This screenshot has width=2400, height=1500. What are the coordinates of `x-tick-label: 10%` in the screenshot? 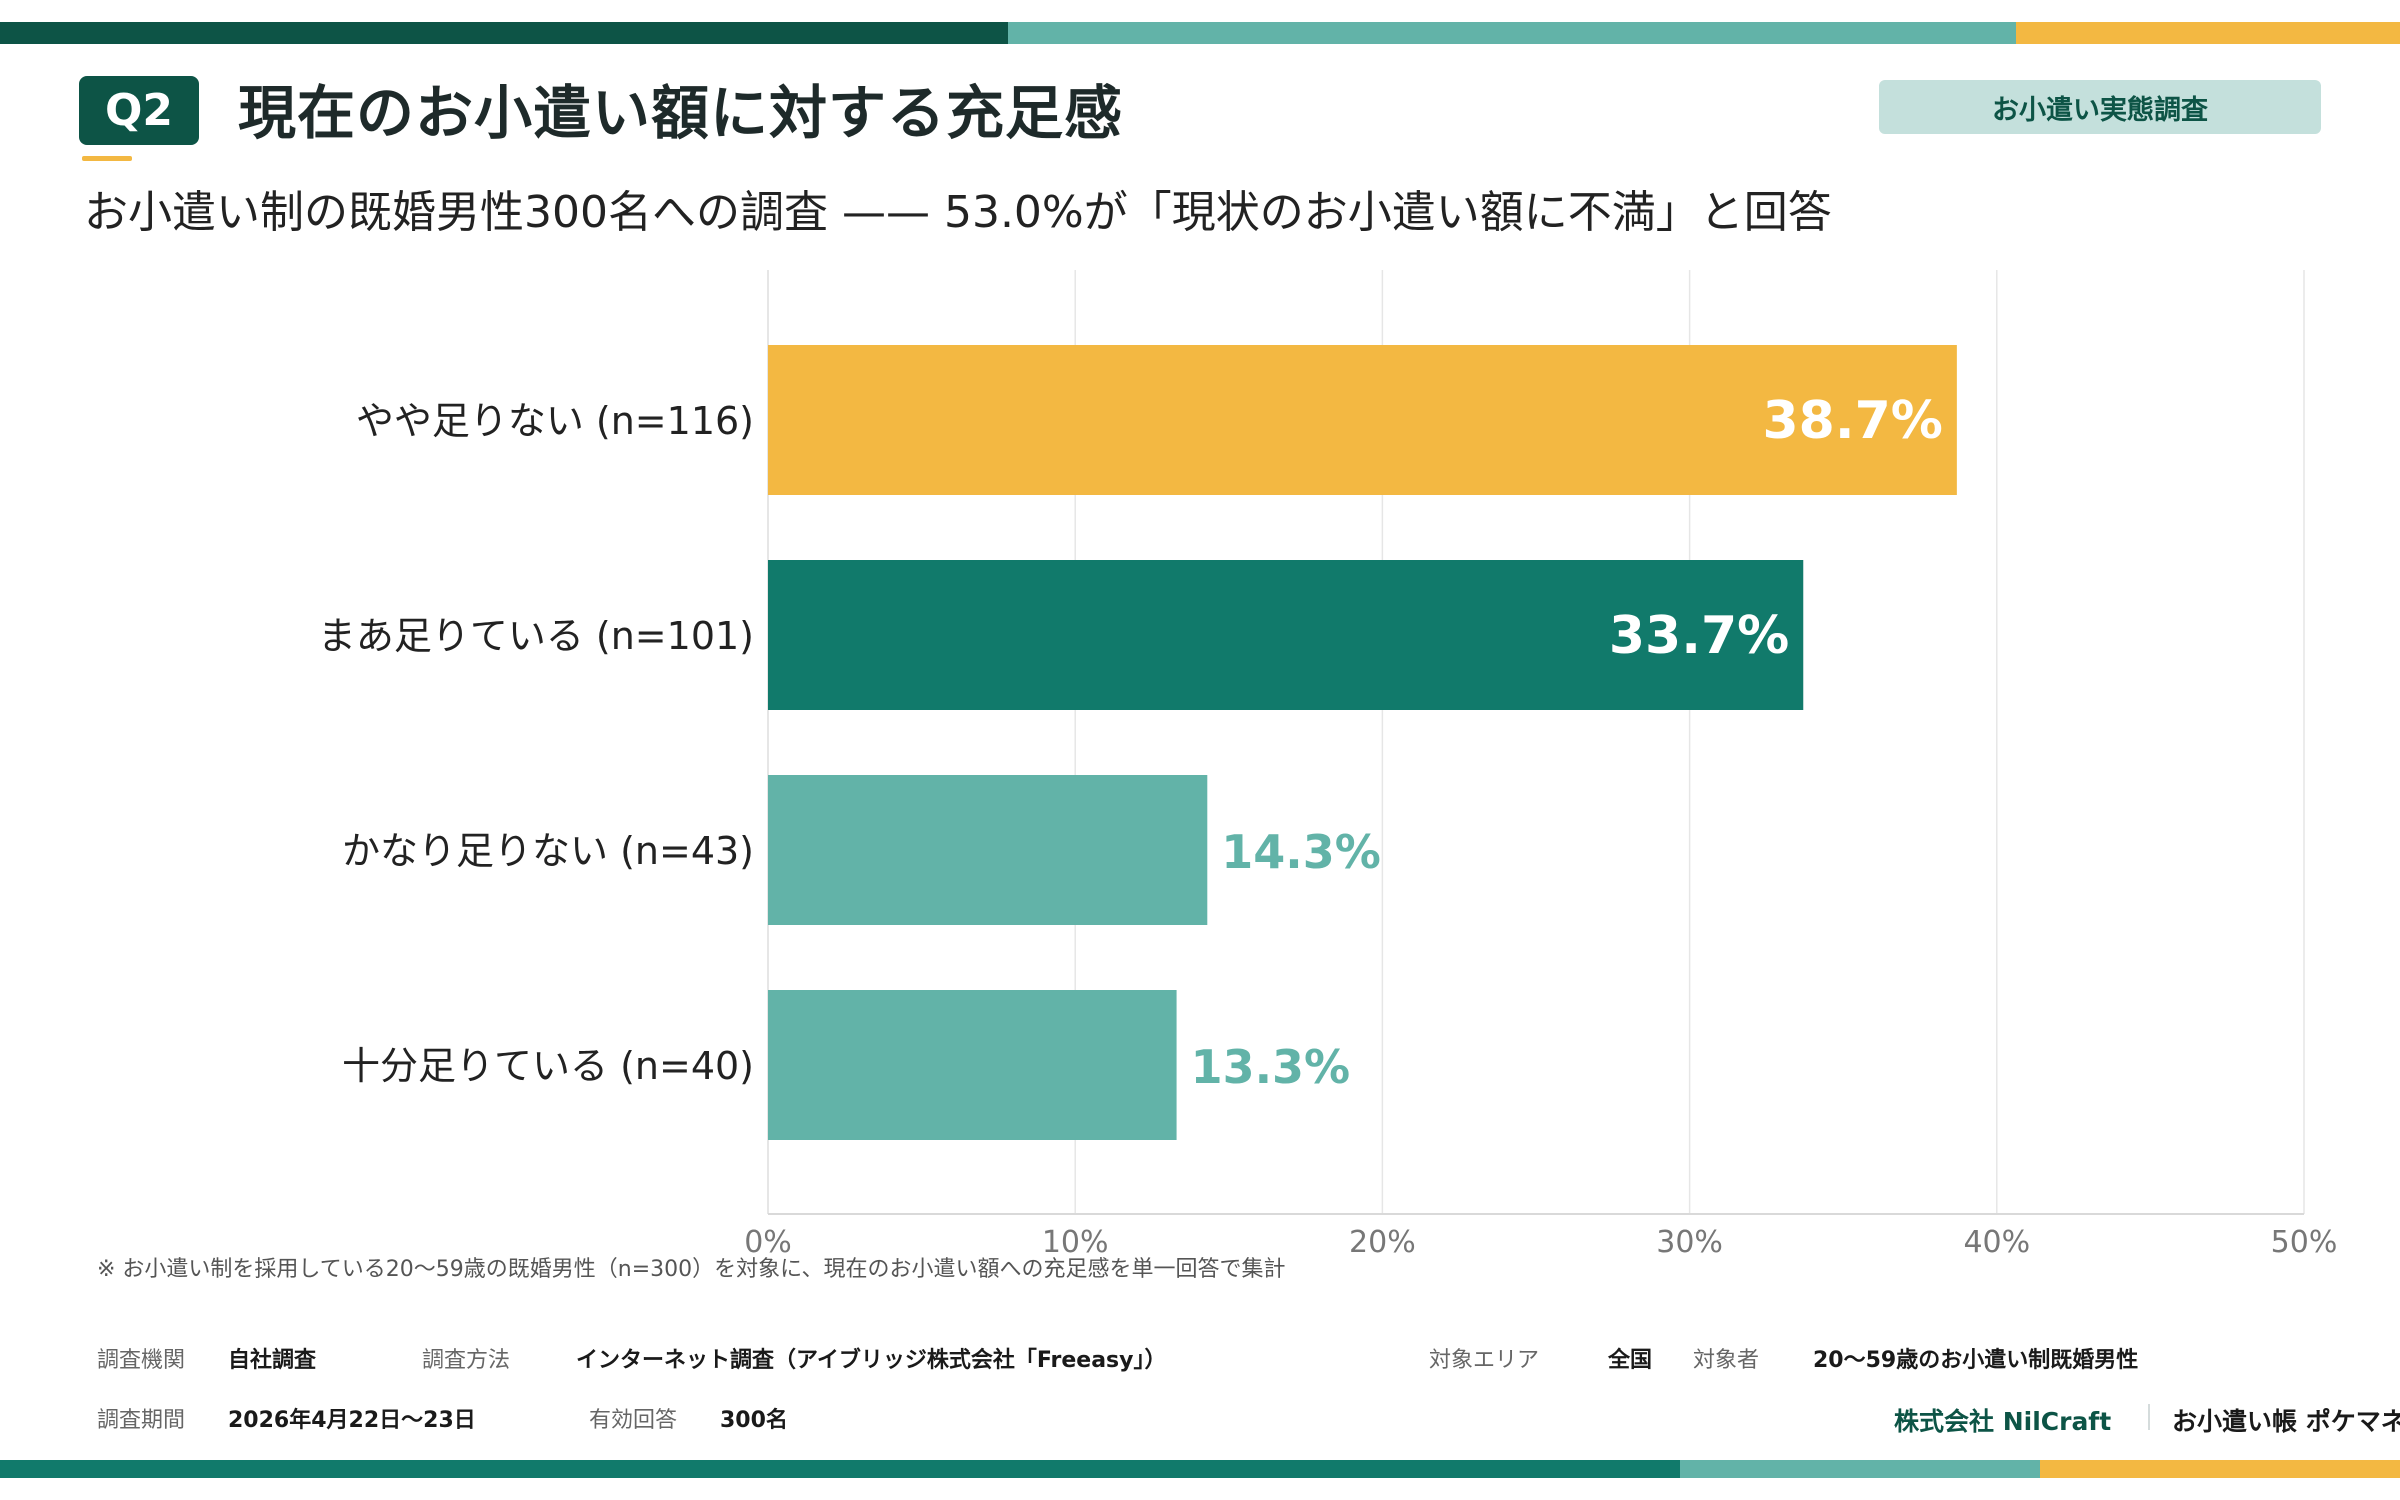 It's located at (1075, 1242).